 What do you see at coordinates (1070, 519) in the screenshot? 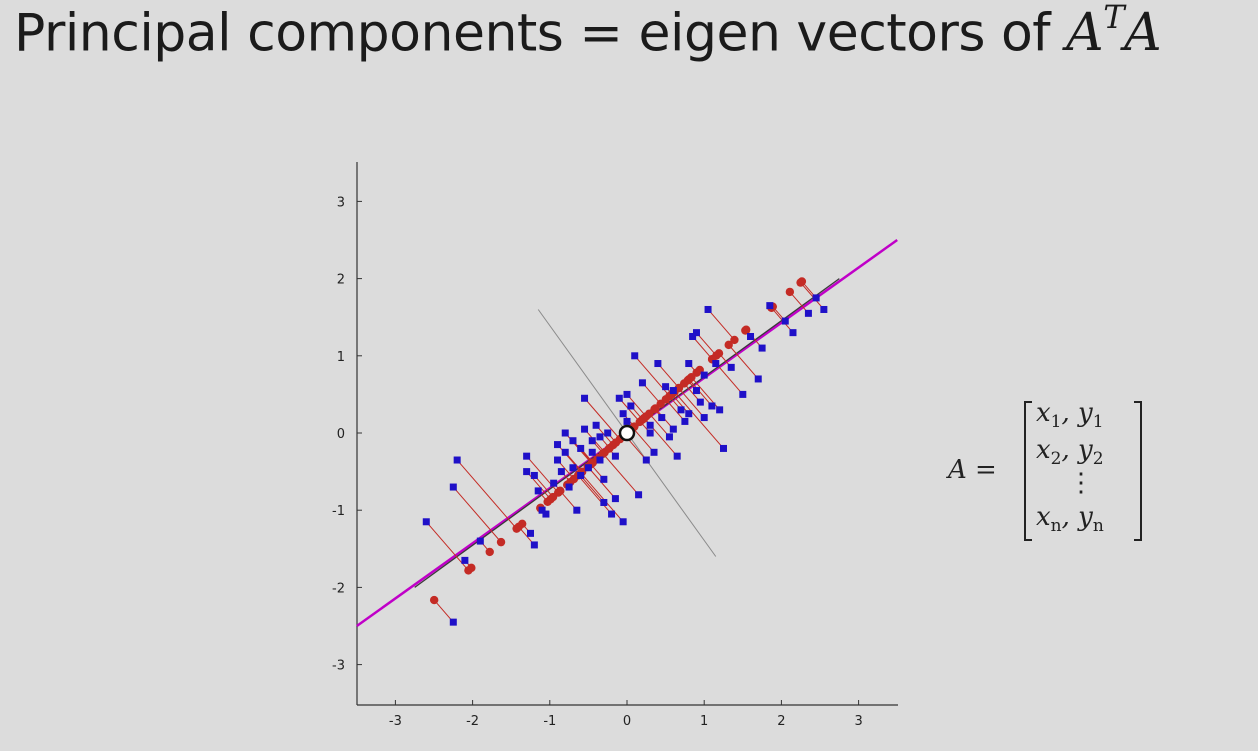
I see `matrix-row: xn, yn` at bounding box center [1070, 519].